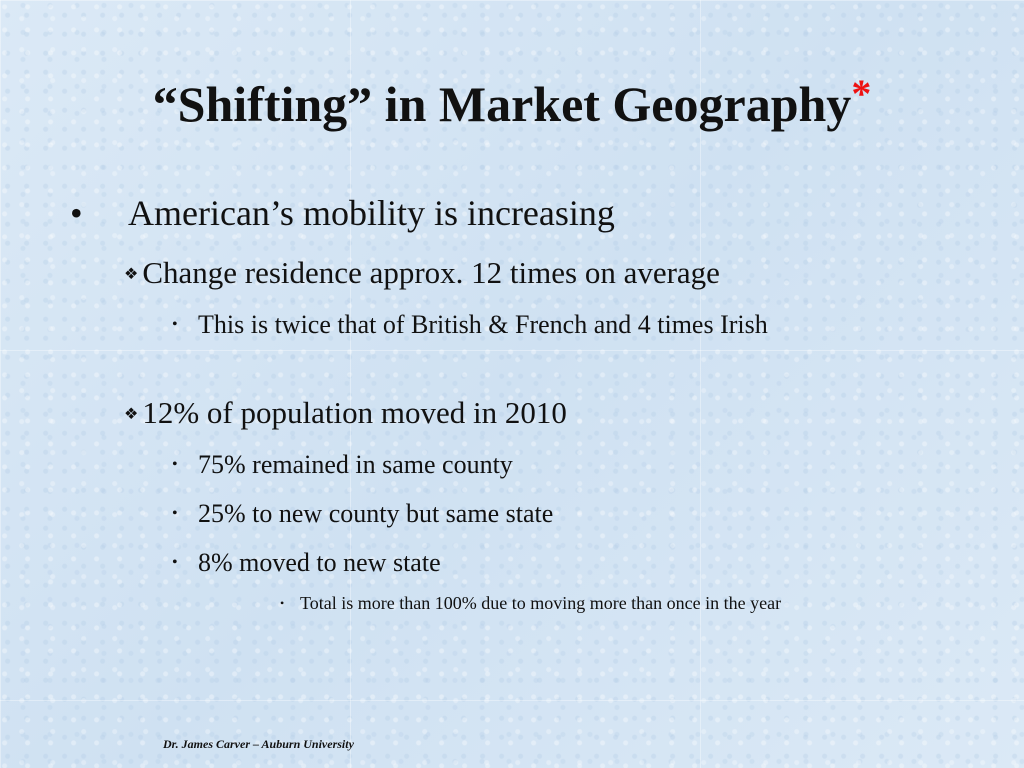 This screenshot has width=1024, height=768. What do you see at coordinates (371, 213) in the screenshot?
I see `bullet-text: American’s mobility is increasing` at bounding box center [371, 213].